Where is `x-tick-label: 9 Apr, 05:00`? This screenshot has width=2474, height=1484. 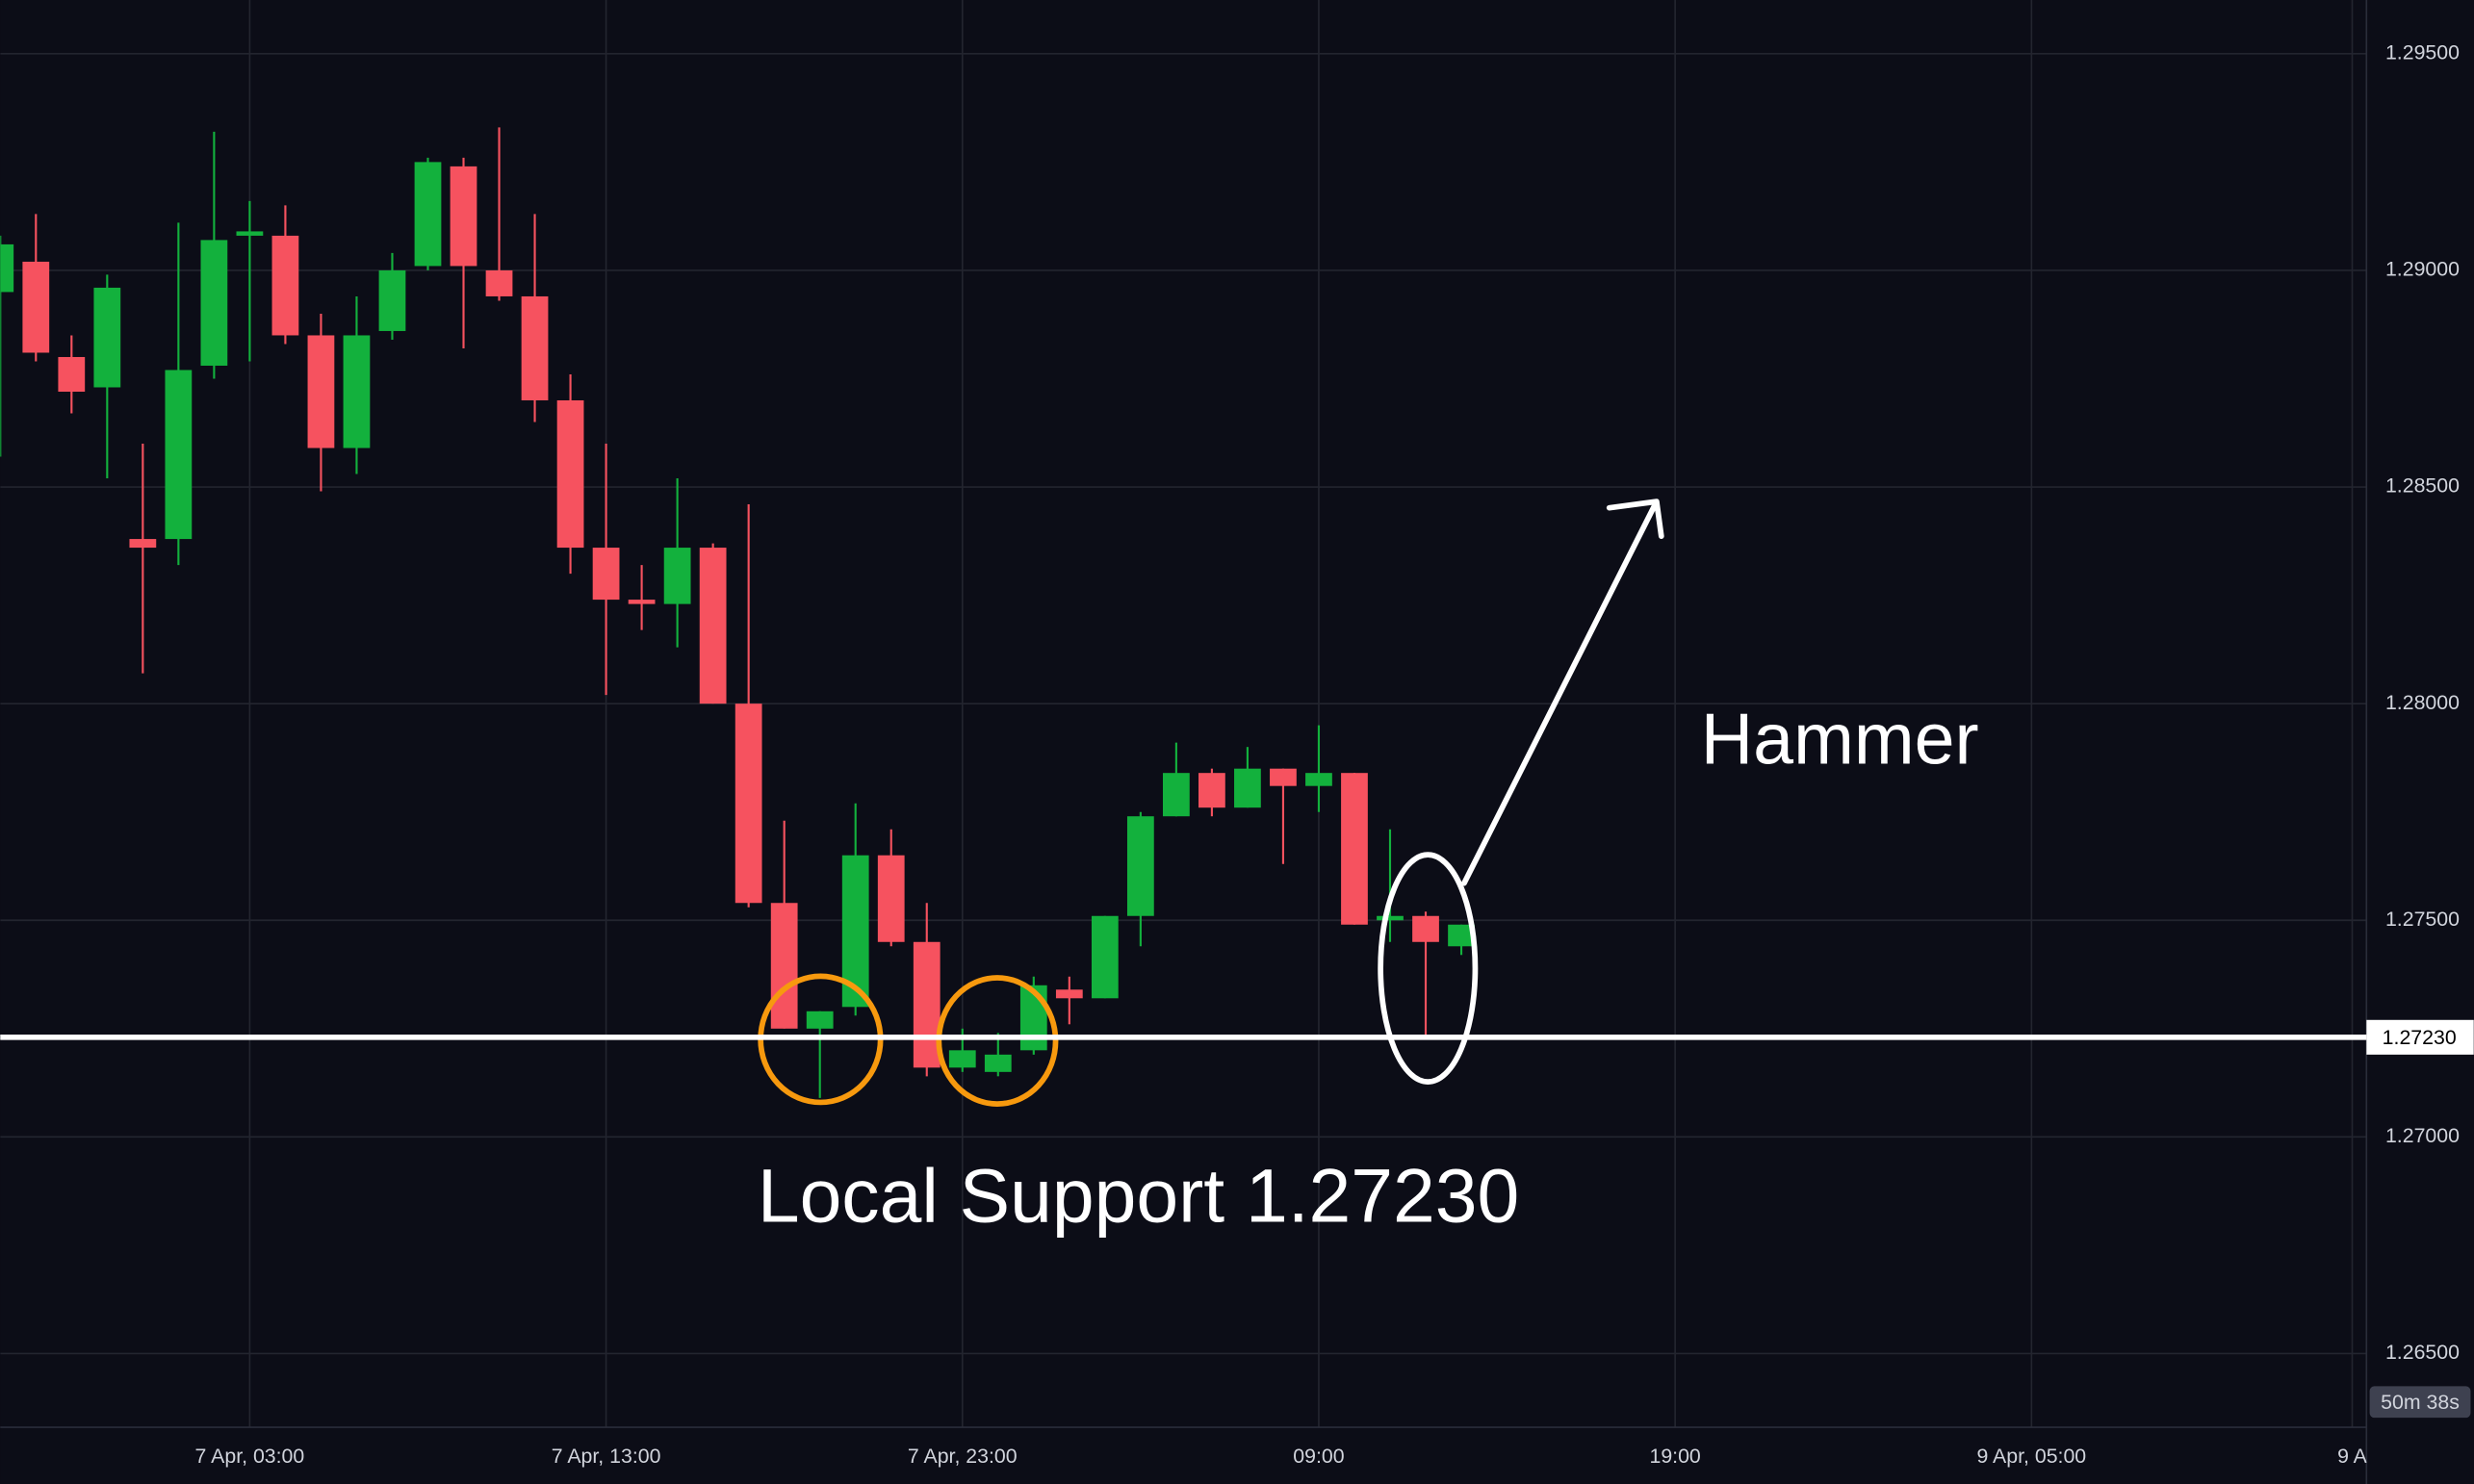 x-tick-label: 9 Apr, 05:00 is located at coordinates (2031, 1456).